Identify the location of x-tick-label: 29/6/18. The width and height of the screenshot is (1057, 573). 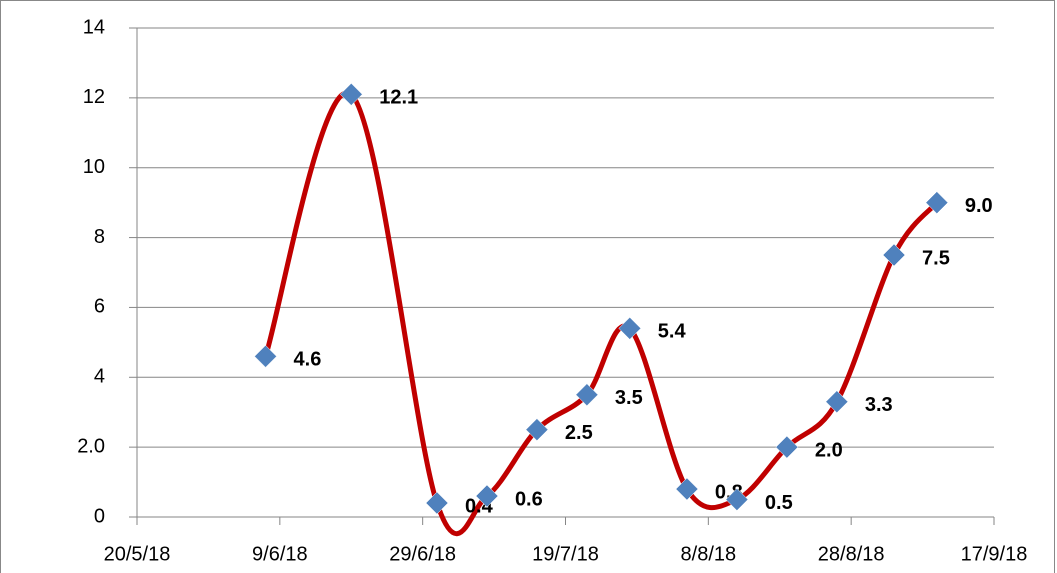
(422, 554).